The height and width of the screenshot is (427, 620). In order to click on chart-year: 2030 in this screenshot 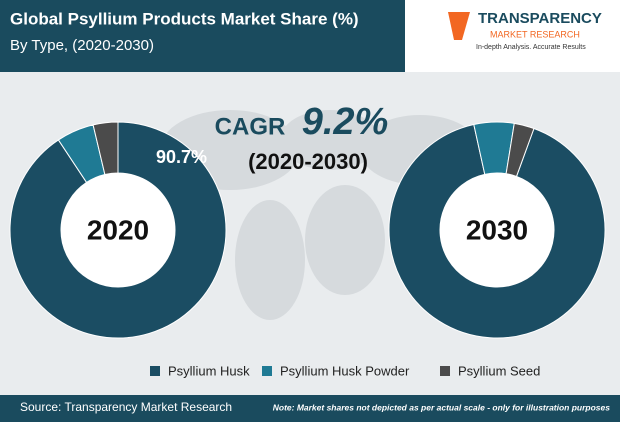, I will do `click(497, 229)`.